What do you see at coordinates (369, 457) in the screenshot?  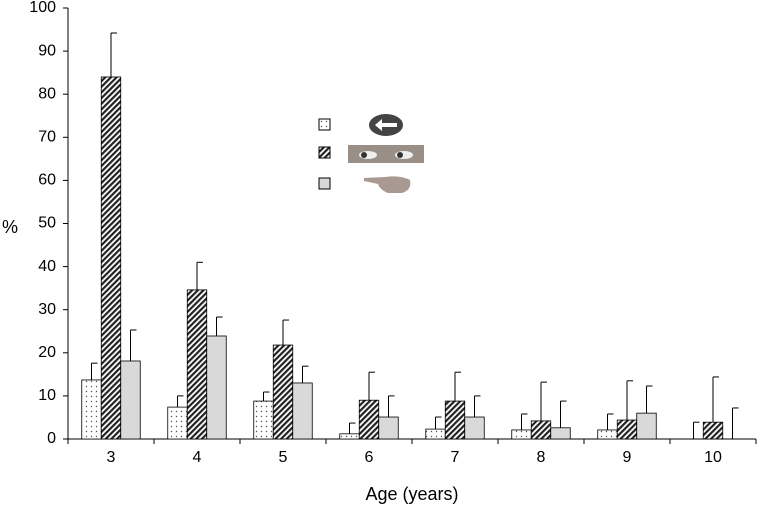 I see `x-tick-label: 6` at bounding box center [369, 457].